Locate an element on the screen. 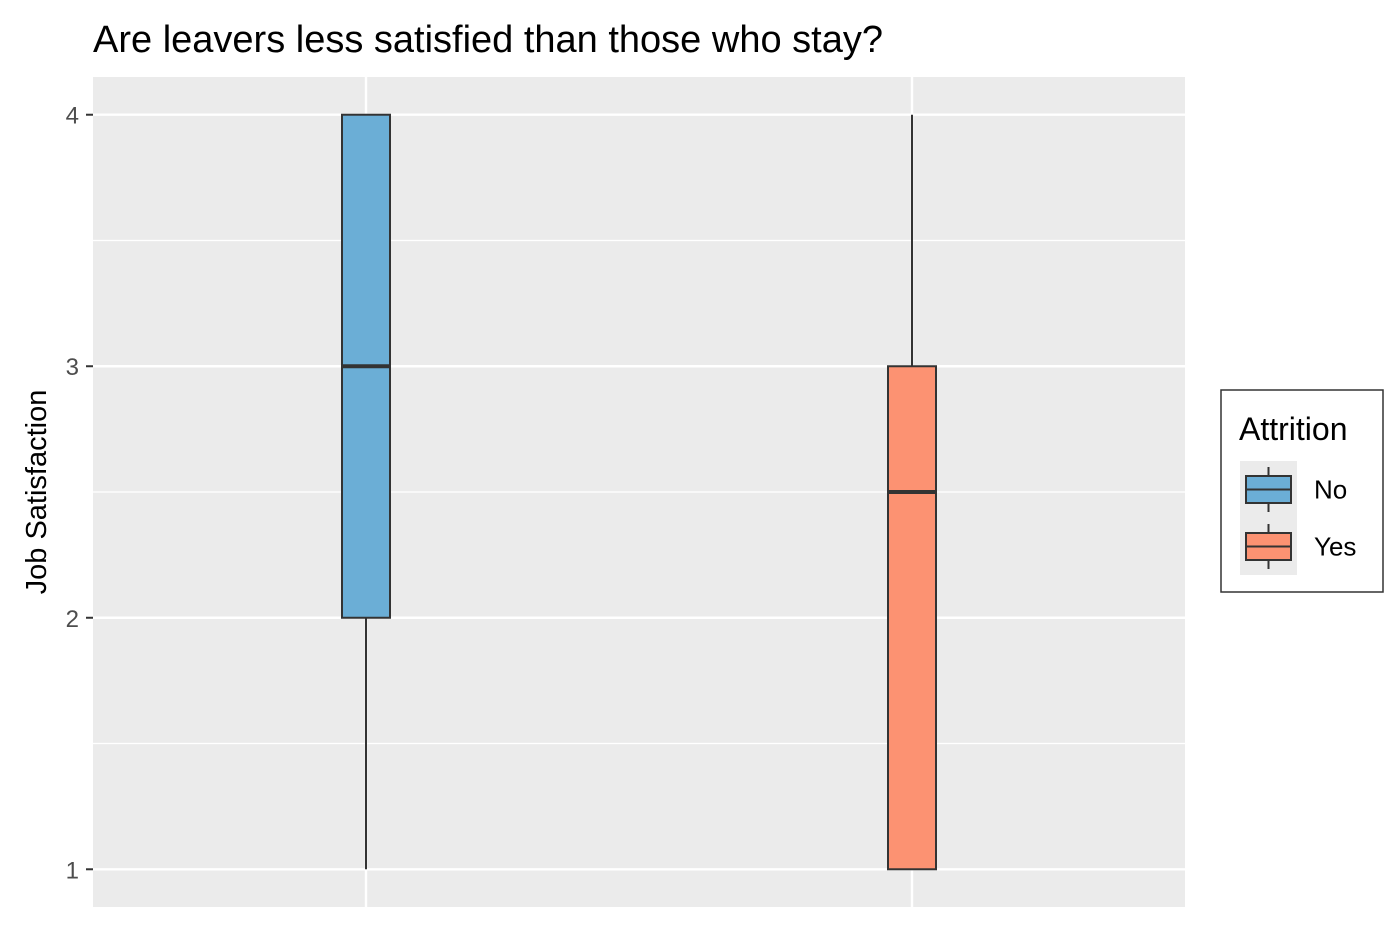 The image size is (1400, 934). legend-title: Attrition is located at coordinates (1293, 429).